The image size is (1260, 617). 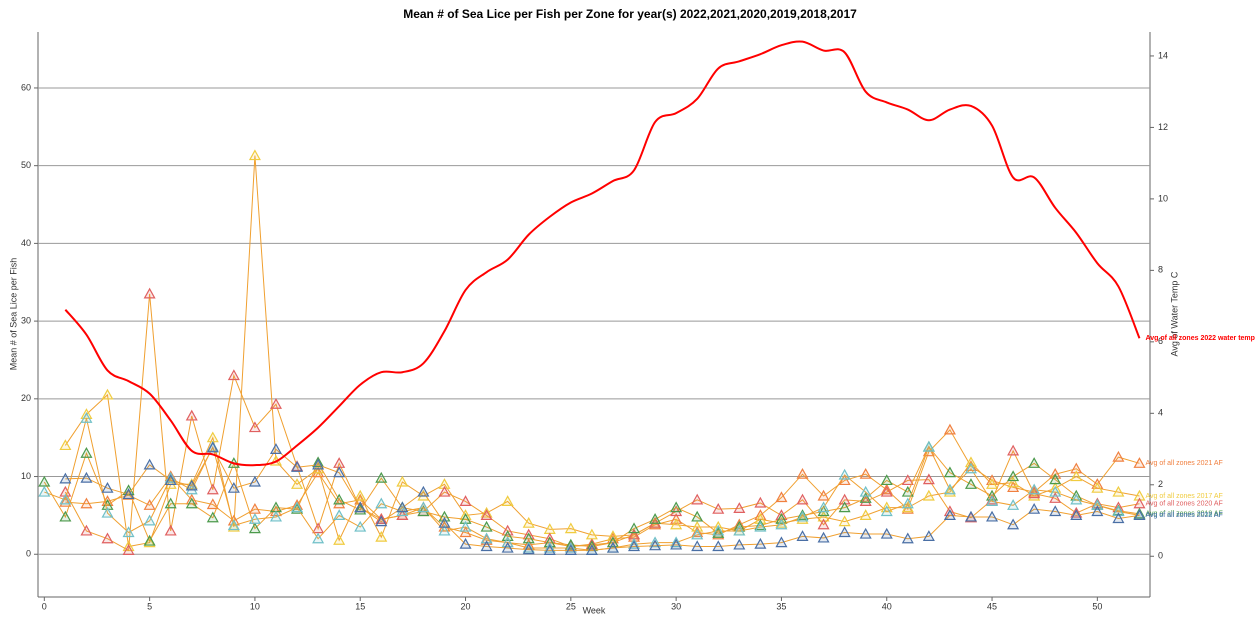 What do you see at coordinates (26, 165) in the screenshot?
I see `y-tick-label: 50` at bounding box center [26, 165].